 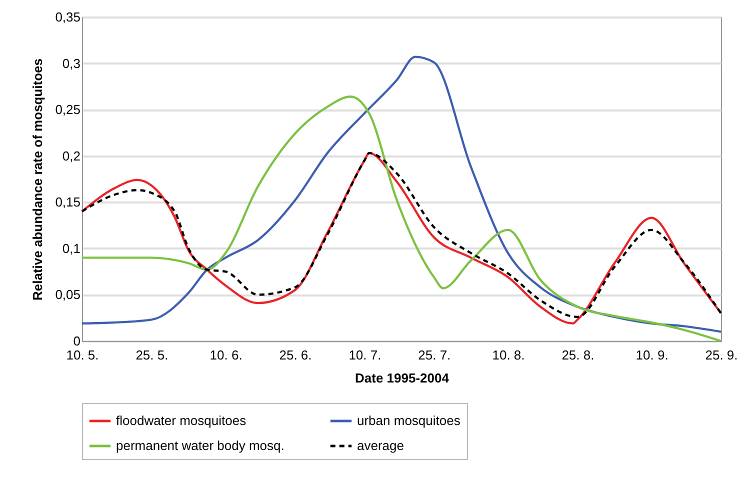 What do you see at coordinates (434, 355) in the screenshot?
I see `x-tick-label: 25. 7.` at bounding box center [434, 355].